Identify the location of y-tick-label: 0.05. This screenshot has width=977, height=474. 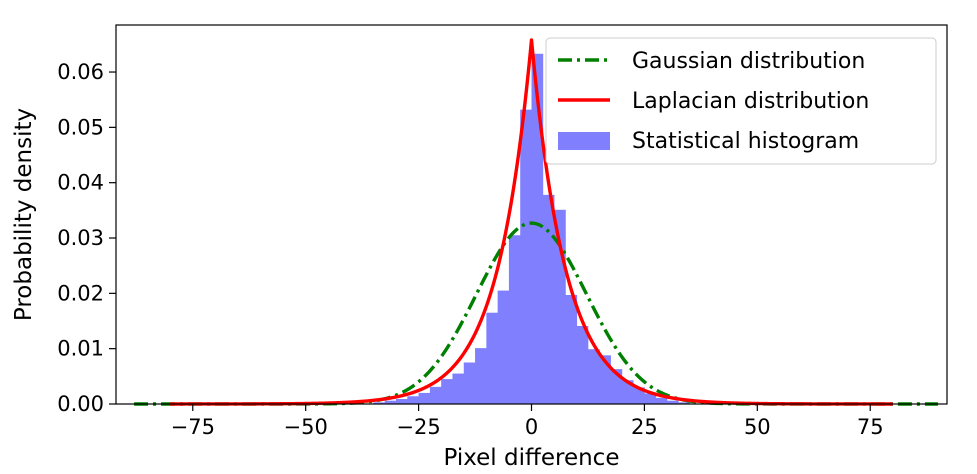
(80, 127).